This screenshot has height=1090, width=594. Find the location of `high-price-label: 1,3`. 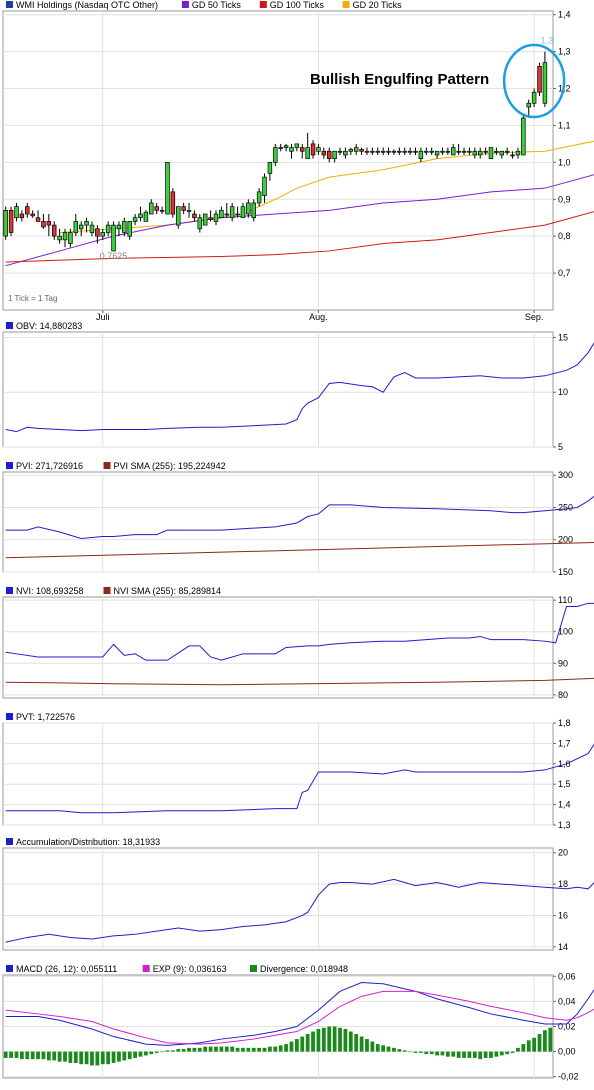

high-price-label: 1,3 is located at coordinates (547, 40).